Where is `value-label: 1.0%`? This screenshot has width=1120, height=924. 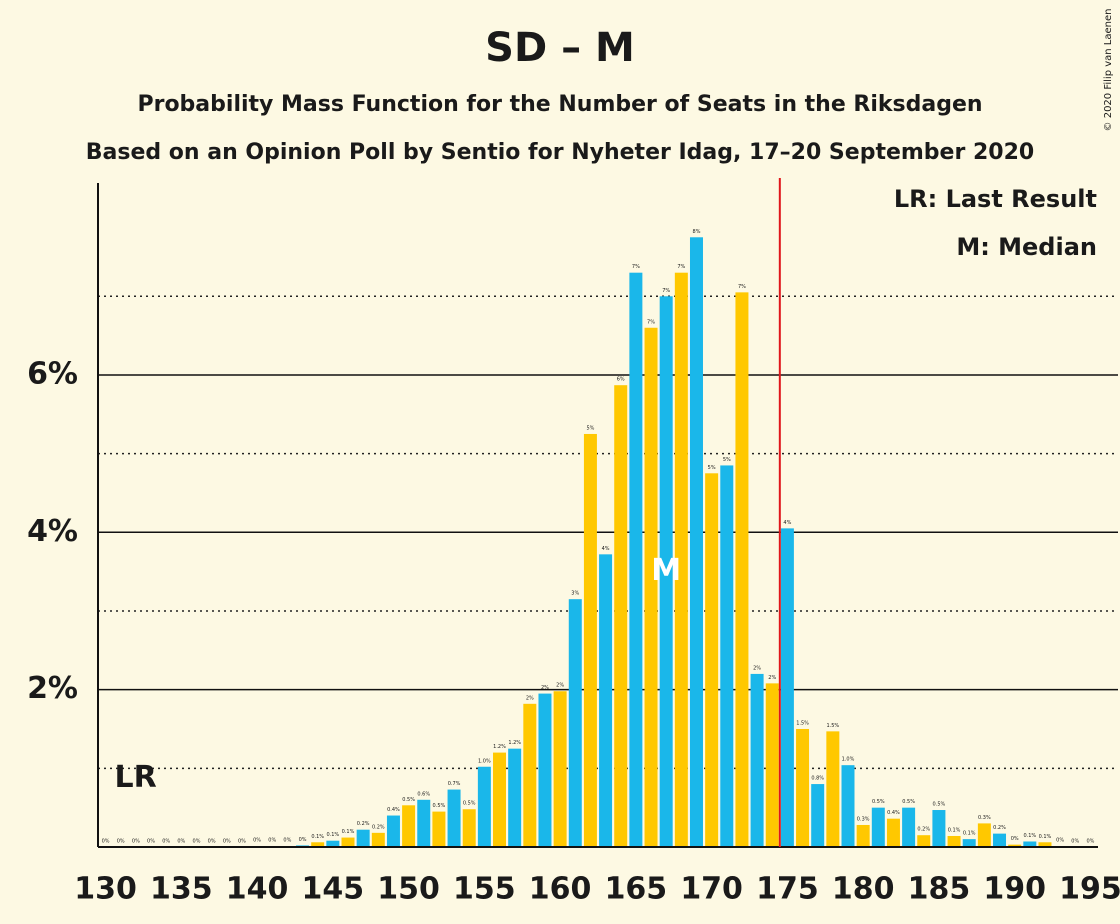
value-label: 1.0% is located at coordinates (484, 761).